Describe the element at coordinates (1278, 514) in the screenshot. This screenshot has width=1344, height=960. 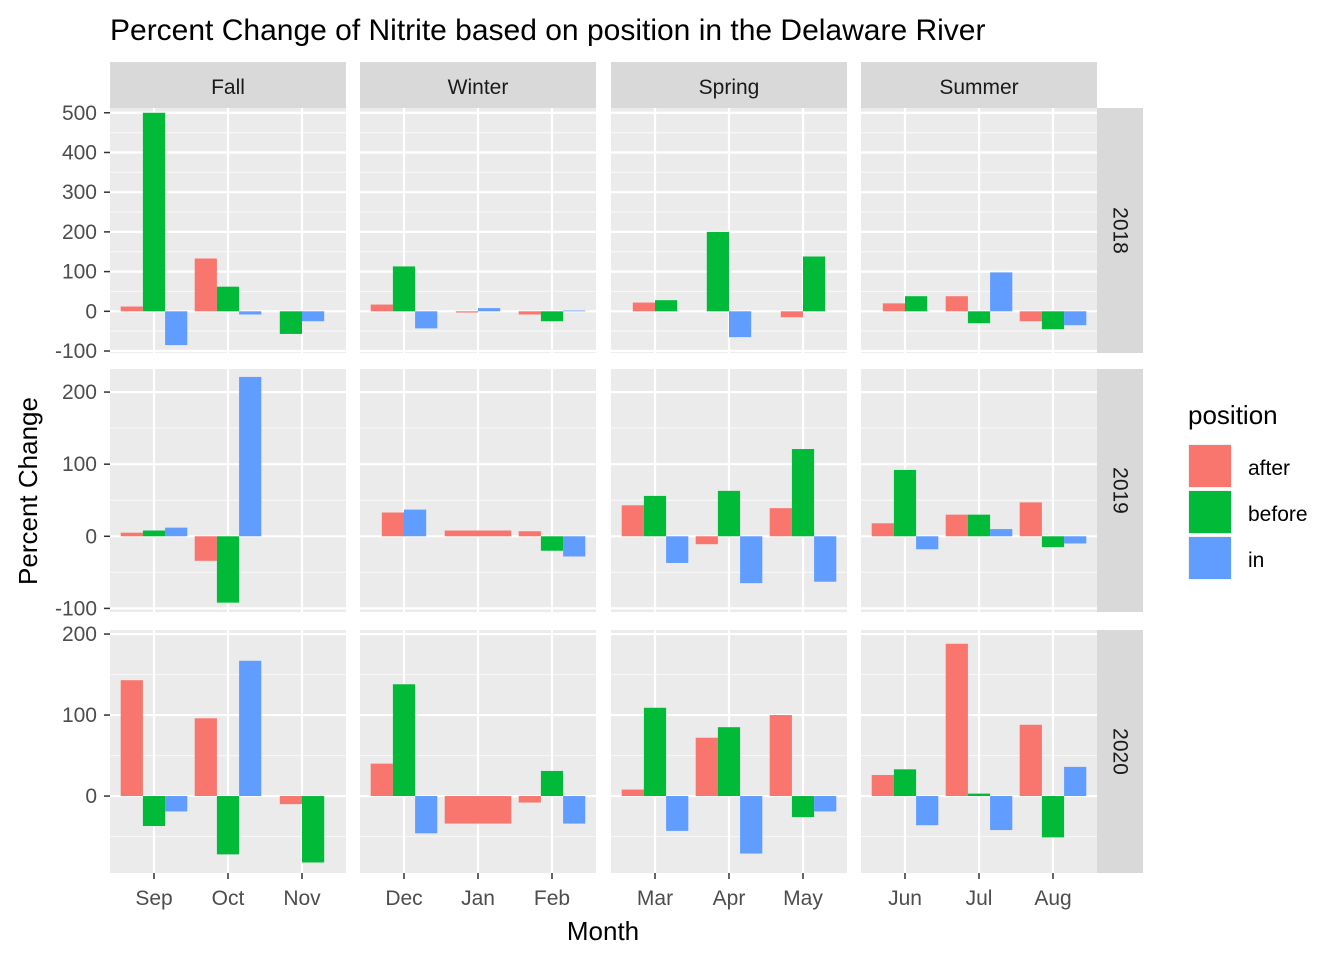
I see `legend-label-before: before` at that location.